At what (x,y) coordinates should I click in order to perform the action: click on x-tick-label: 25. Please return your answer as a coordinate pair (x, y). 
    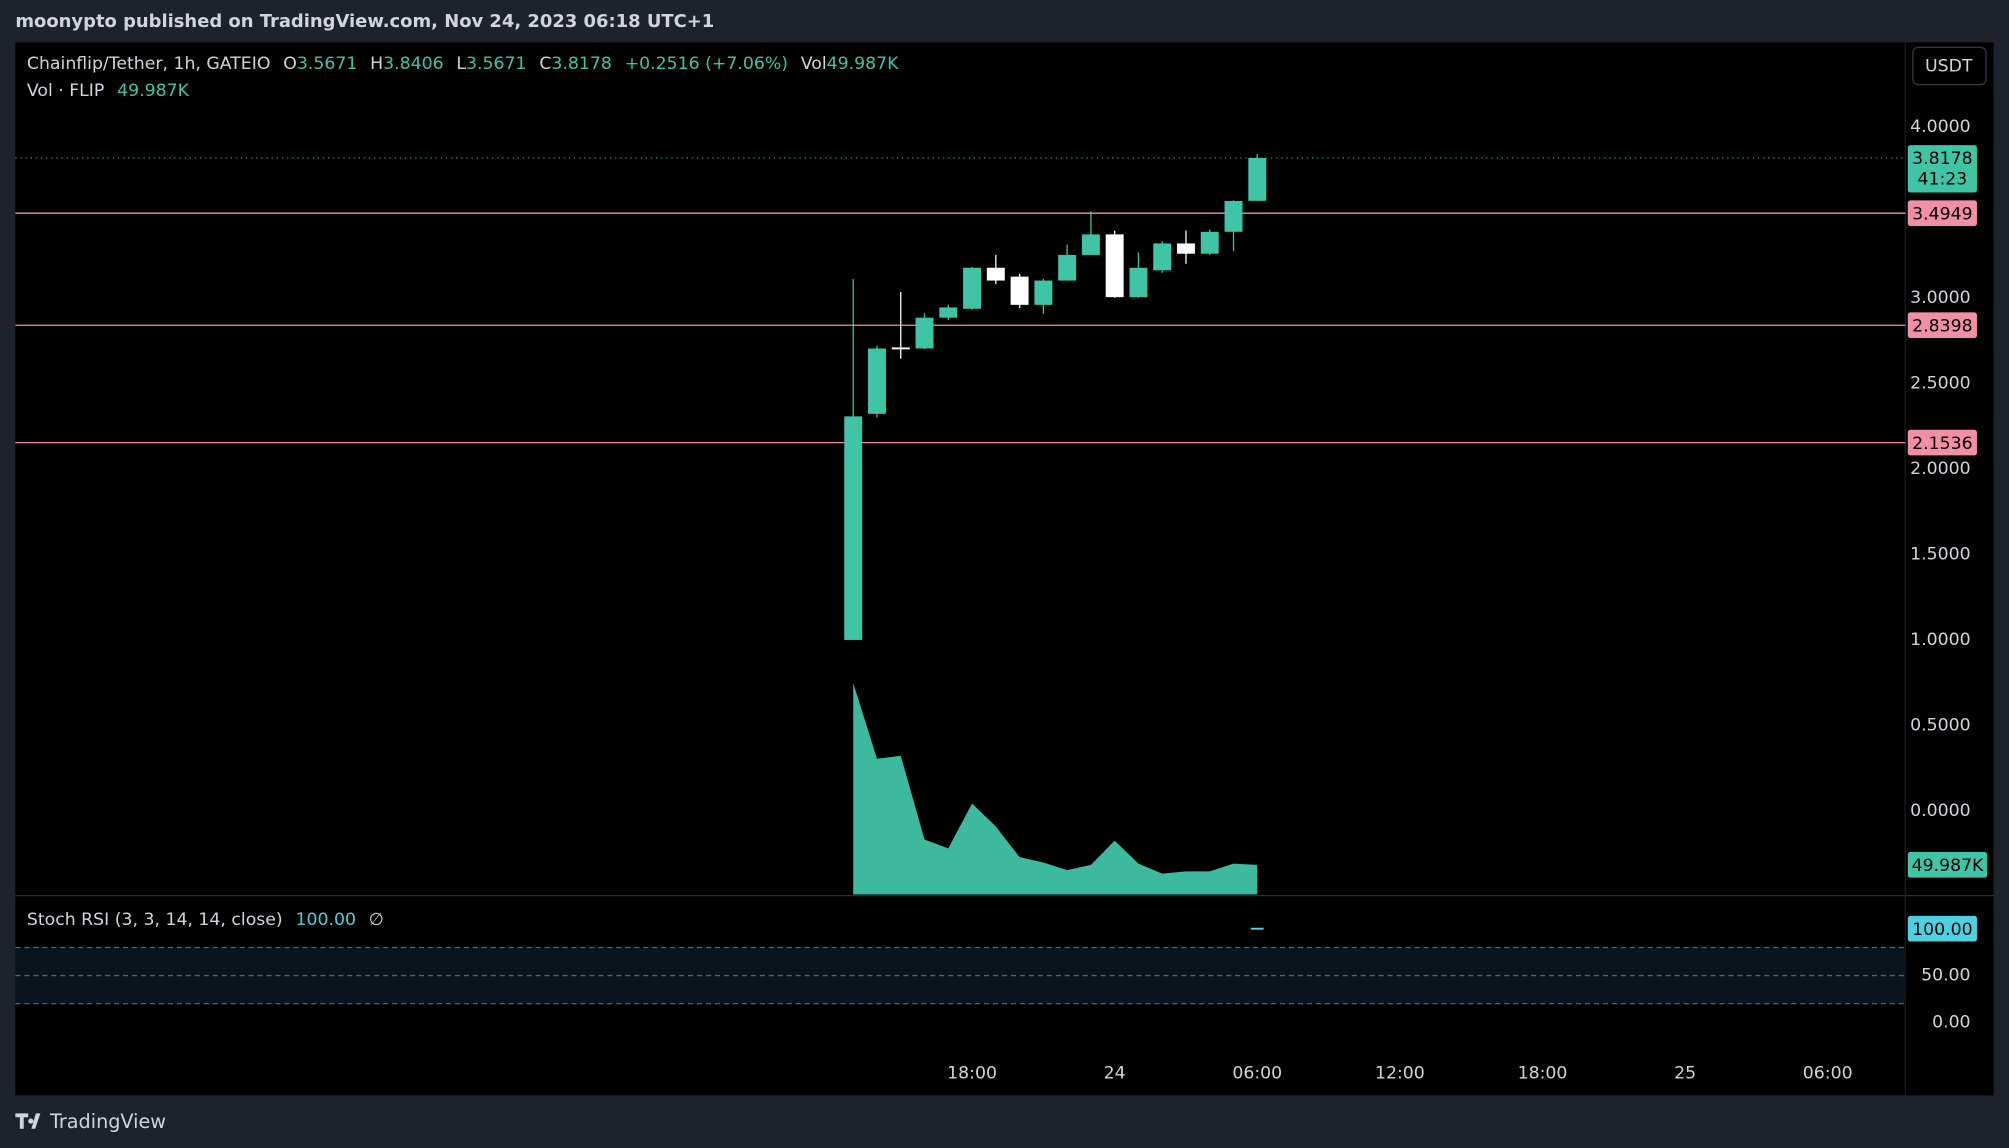
    Looking at the image, I should click on (1685, 1074).